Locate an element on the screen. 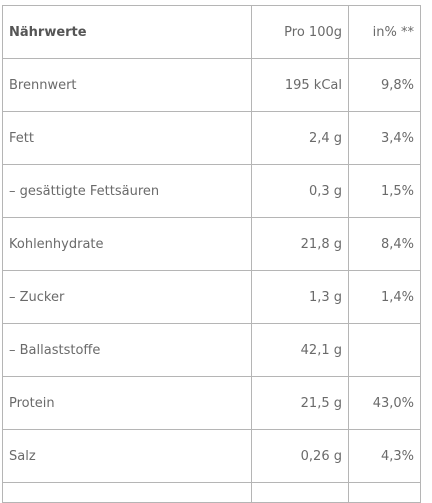 The image size is (432, 503). table-row-partial is located at coordinates (211, 492).